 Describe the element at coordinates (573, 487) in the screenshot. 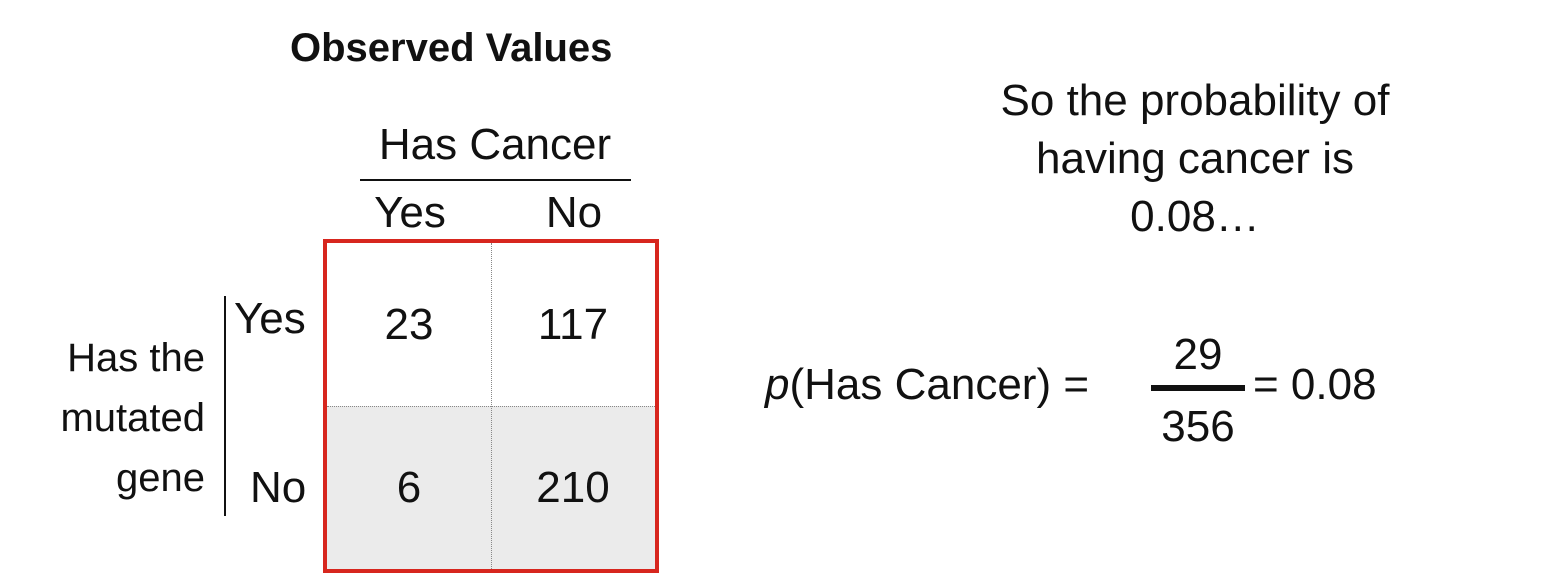

I see `cell-no-no: 210` at that location.